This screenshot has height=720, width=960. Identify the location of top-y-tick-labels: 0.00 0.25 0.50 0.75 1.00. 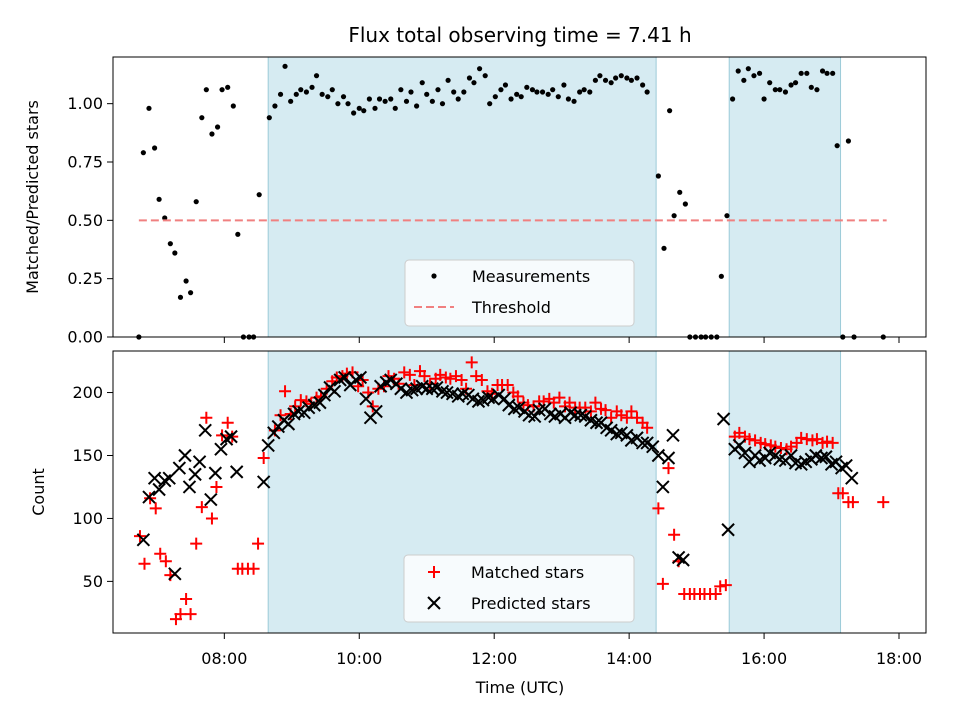
(85, 220).